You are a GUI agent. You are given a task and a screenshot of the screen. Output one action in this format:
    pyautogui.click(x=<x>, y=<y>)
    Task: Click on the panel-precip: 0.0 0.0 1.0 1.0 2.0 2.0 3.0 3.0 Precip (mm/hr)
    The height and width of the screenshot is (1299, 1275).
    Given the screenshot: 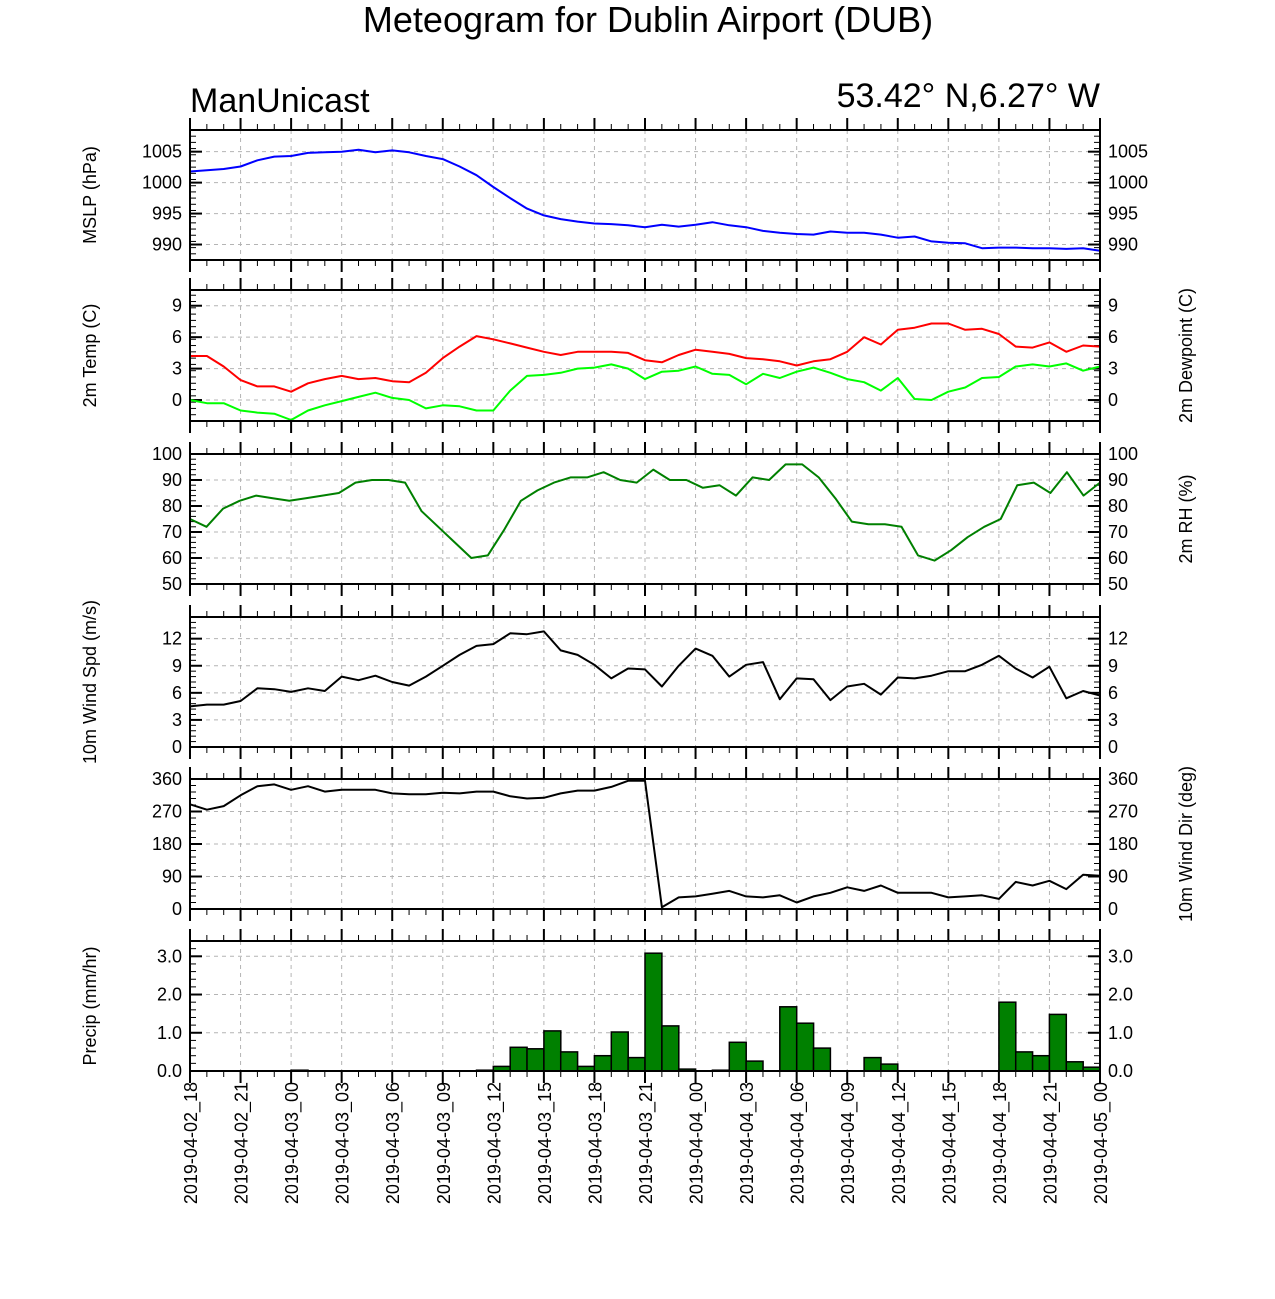 What is the action you would take?
    pyautogui.click(x=606, y=1006)
    